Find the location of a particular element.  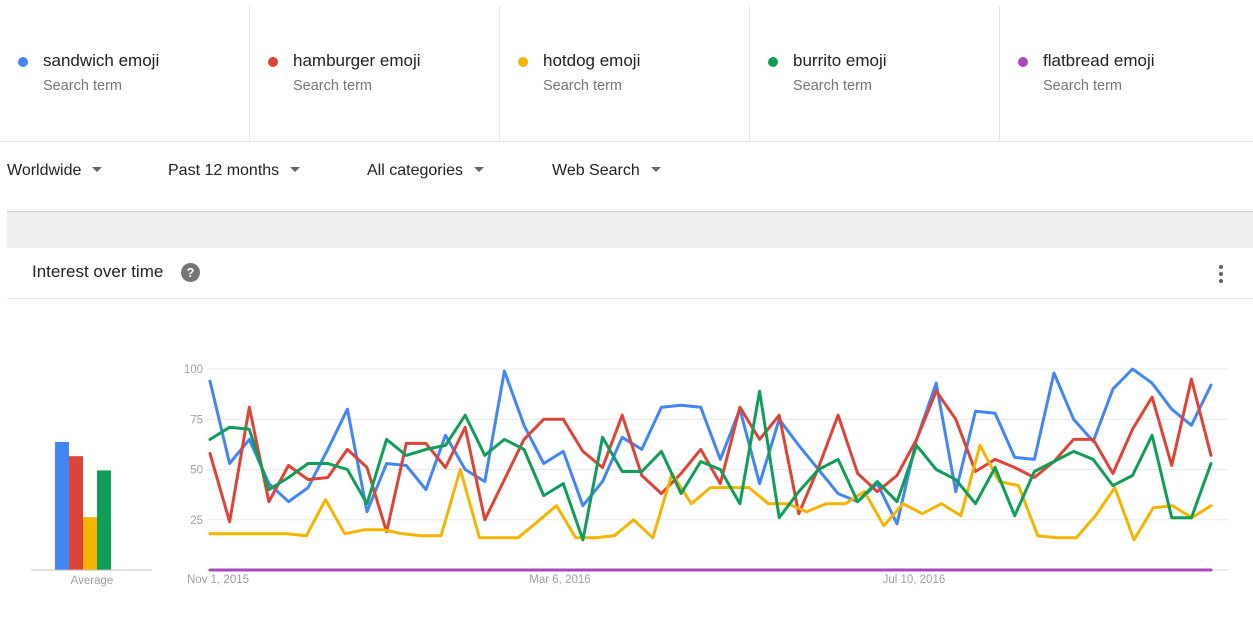

average-bar-chart: Average is located at coordinates (91, 514).